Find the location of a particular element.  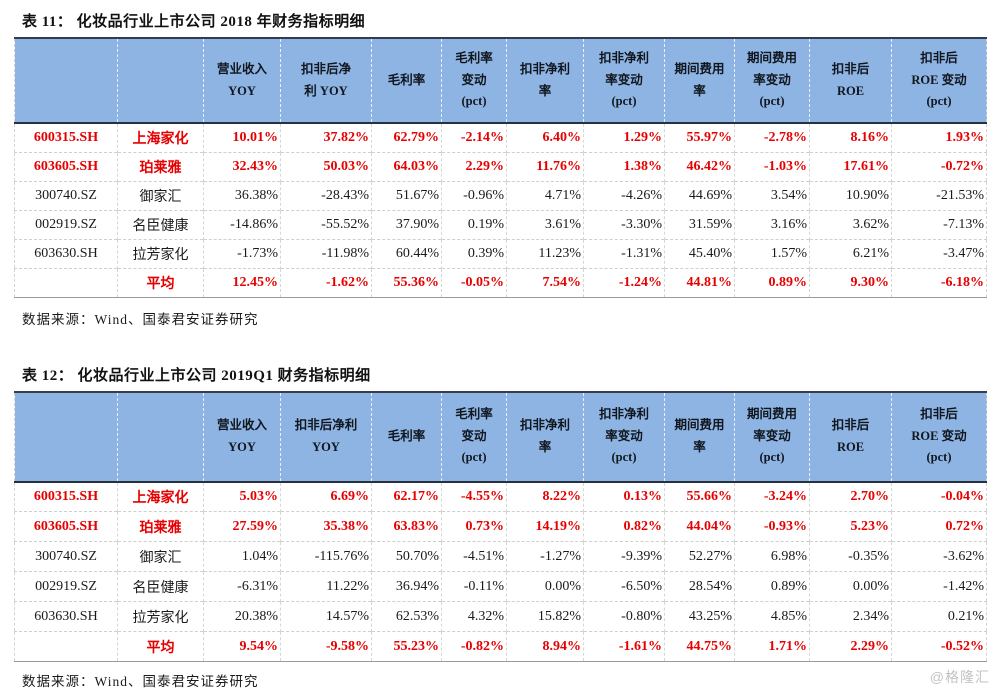

value-cell: -0.05% is located at coordinates (474, 282).